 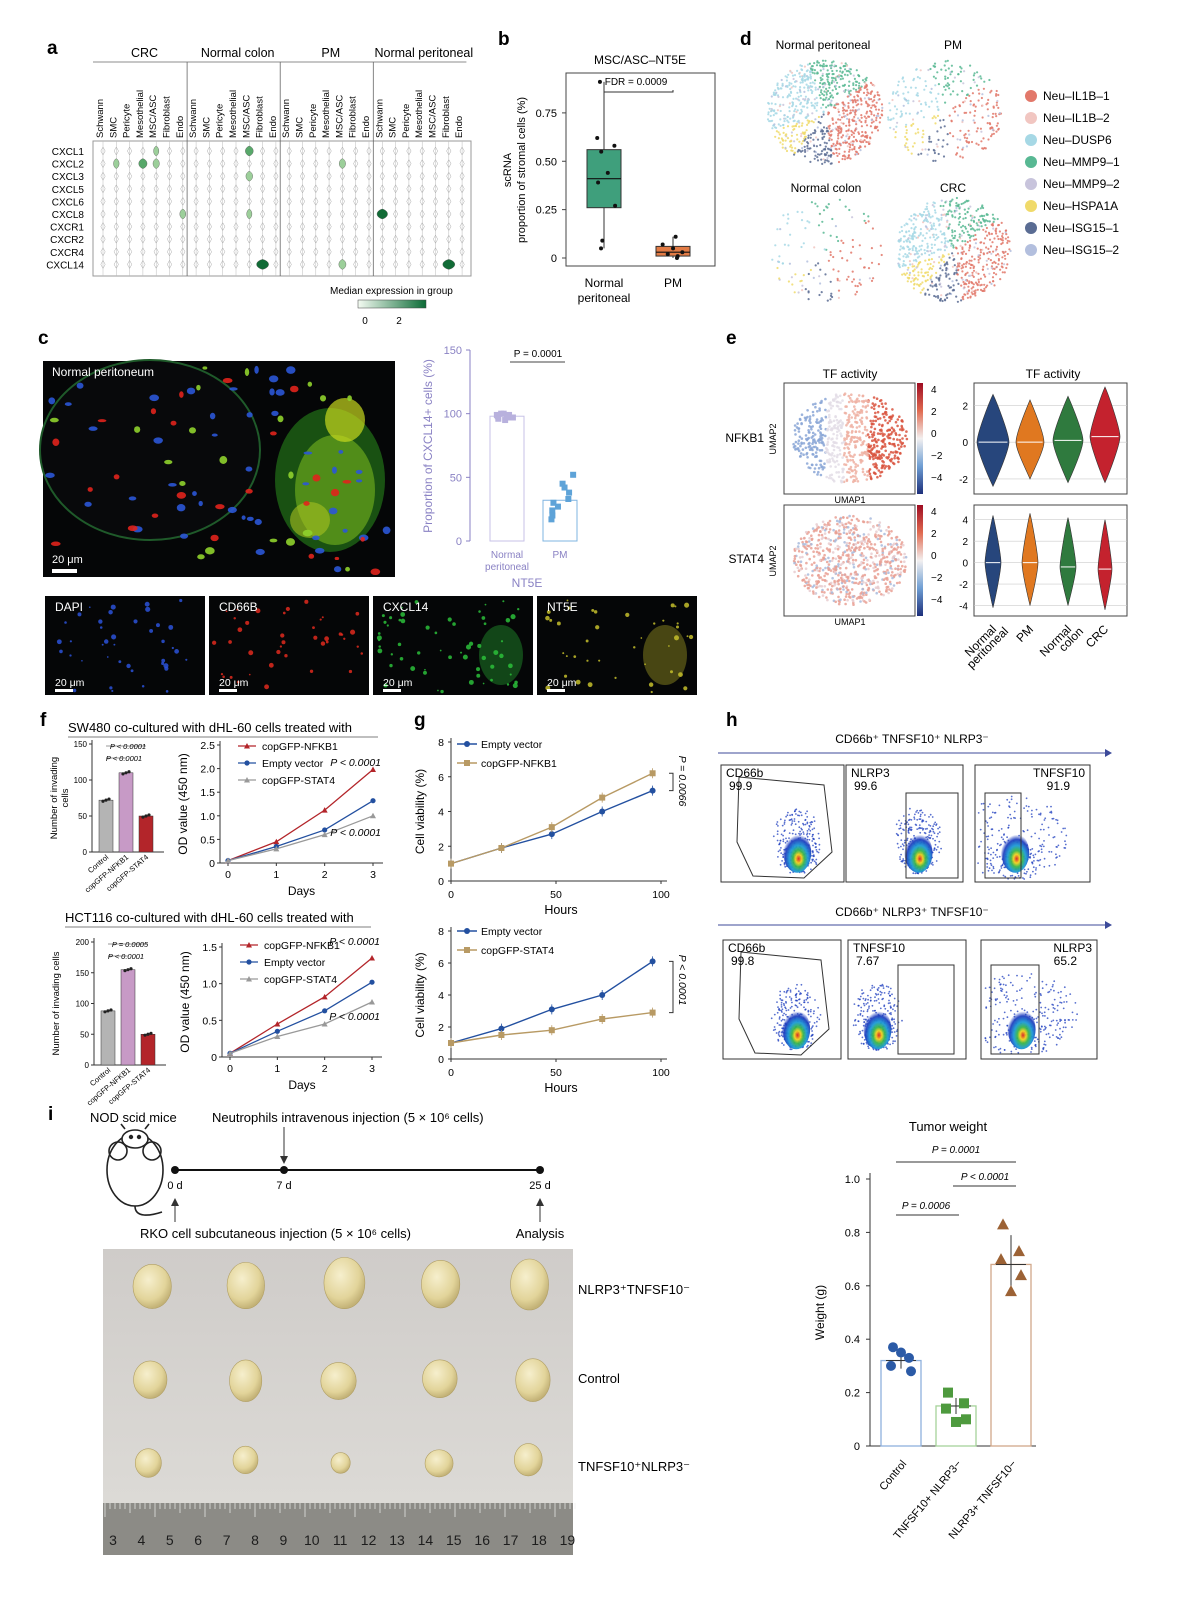 What do you see at coordinates (293, 764) in the screenshot?
I see `f-legend-label: Empty vector` at bounding box center [293, 764].